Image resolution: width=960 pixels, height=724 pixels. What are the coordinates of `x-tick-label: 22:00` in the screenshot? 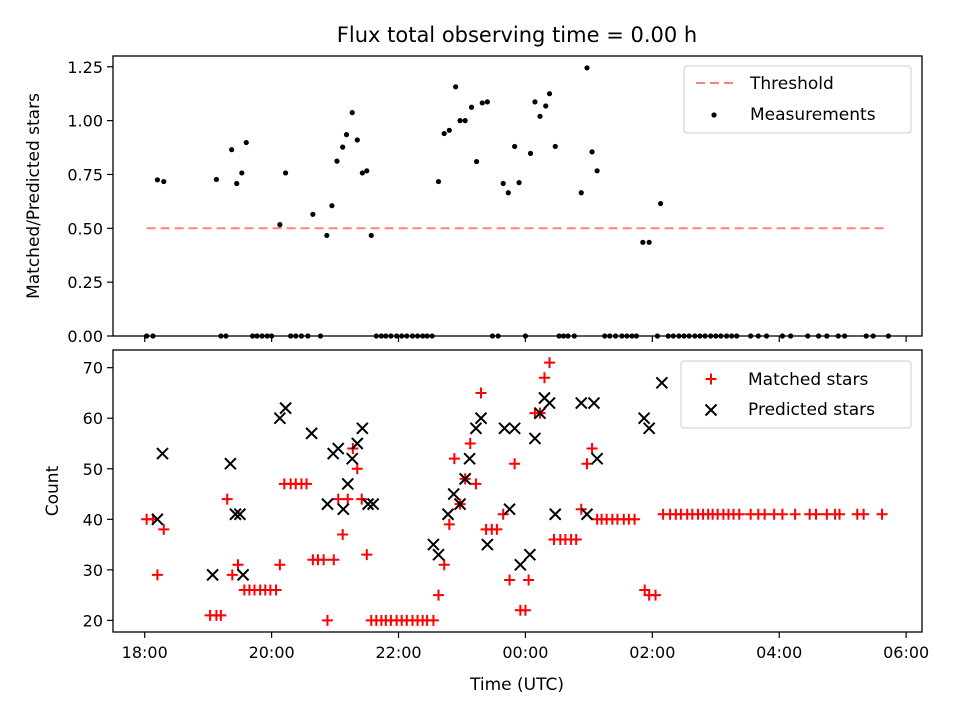 It's located at (398, 652).